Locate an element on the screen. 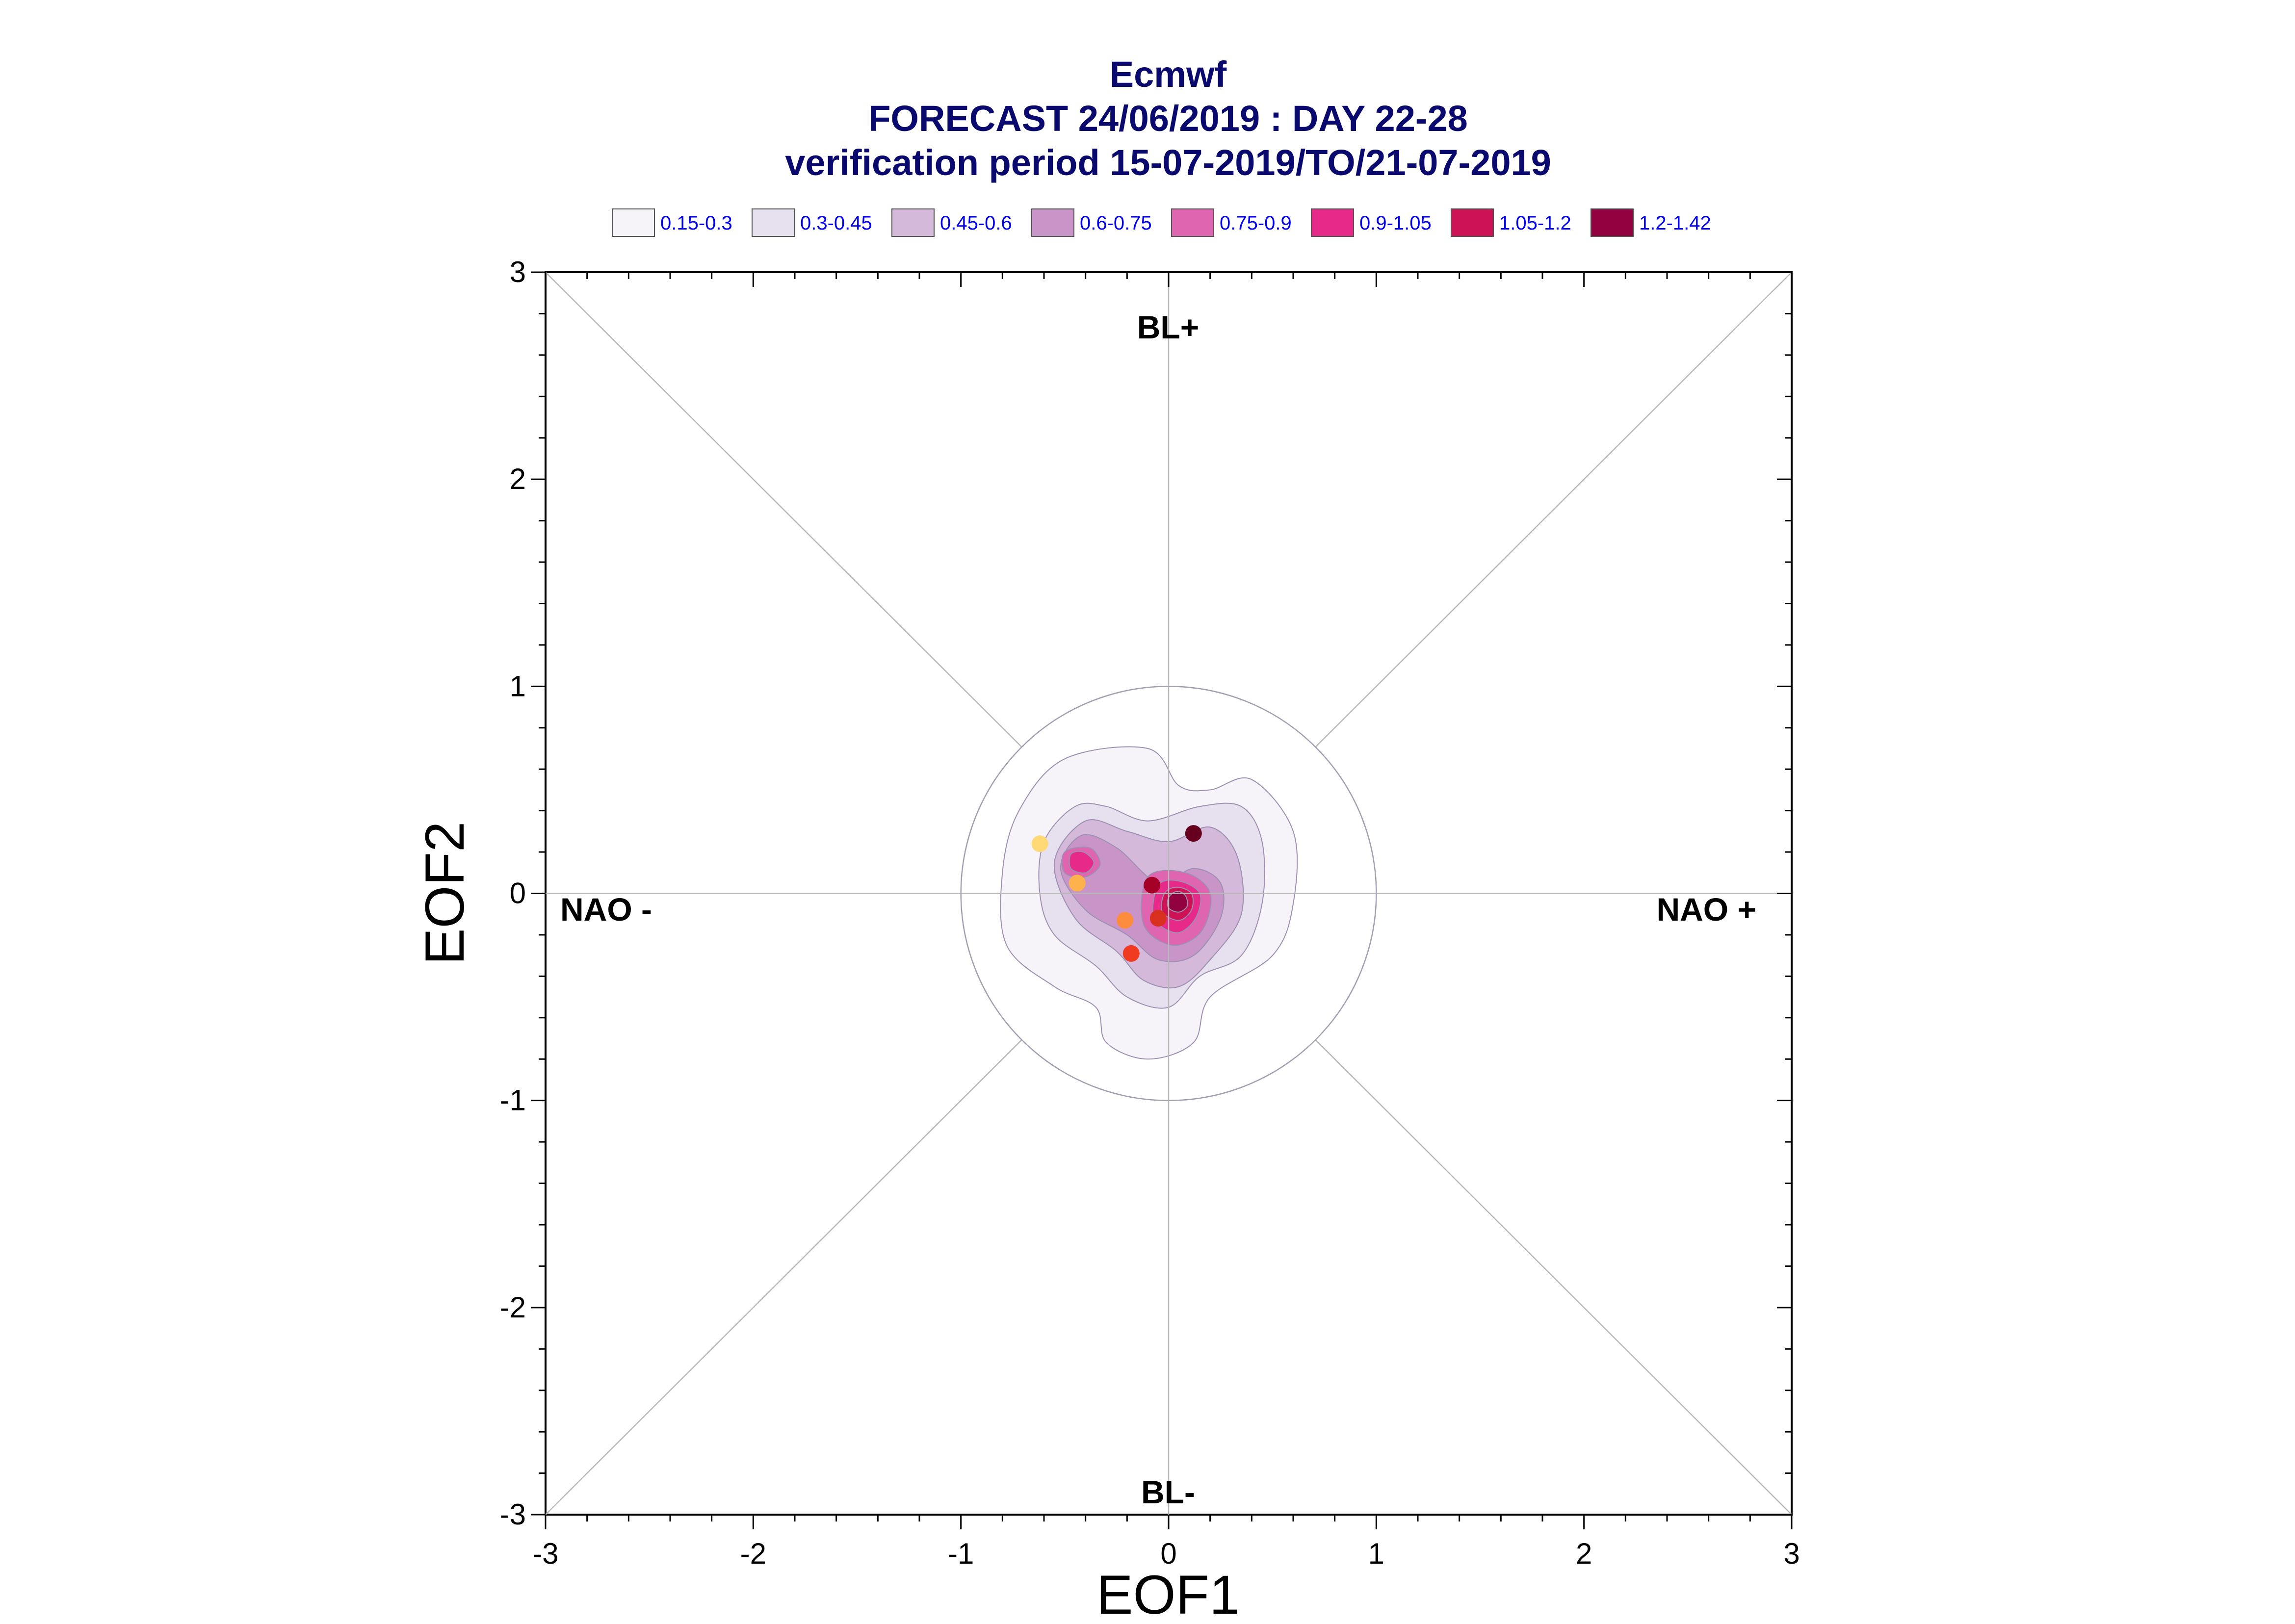 The height and width of the screenshot is (1624, 2295). density-contours is located at coordinates (1149, 903).